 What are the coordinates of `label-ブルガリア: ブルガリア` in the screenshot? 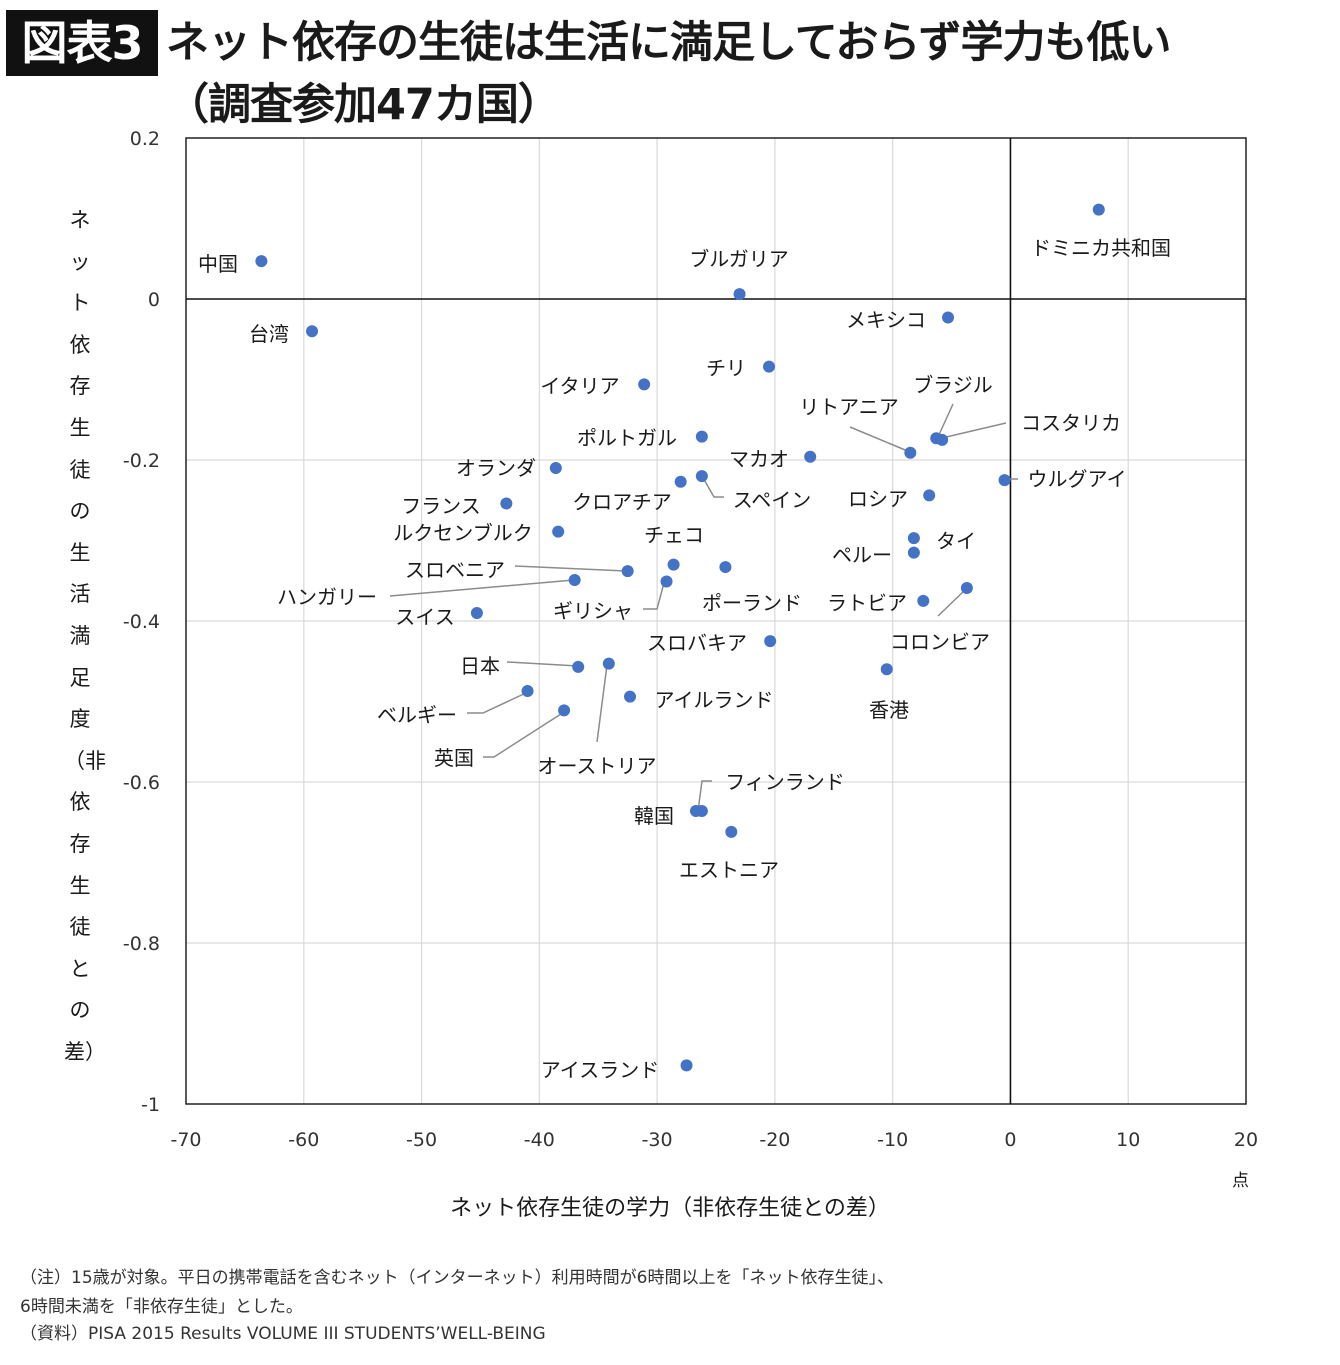 It's located at (738, 259).